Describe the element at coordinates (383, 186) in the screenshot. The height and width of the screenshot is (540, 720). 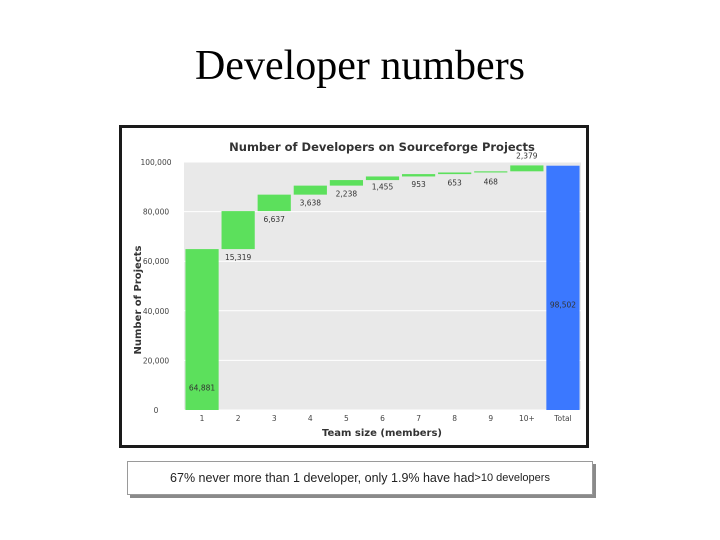
I see `data-label: 1,455` at that location.